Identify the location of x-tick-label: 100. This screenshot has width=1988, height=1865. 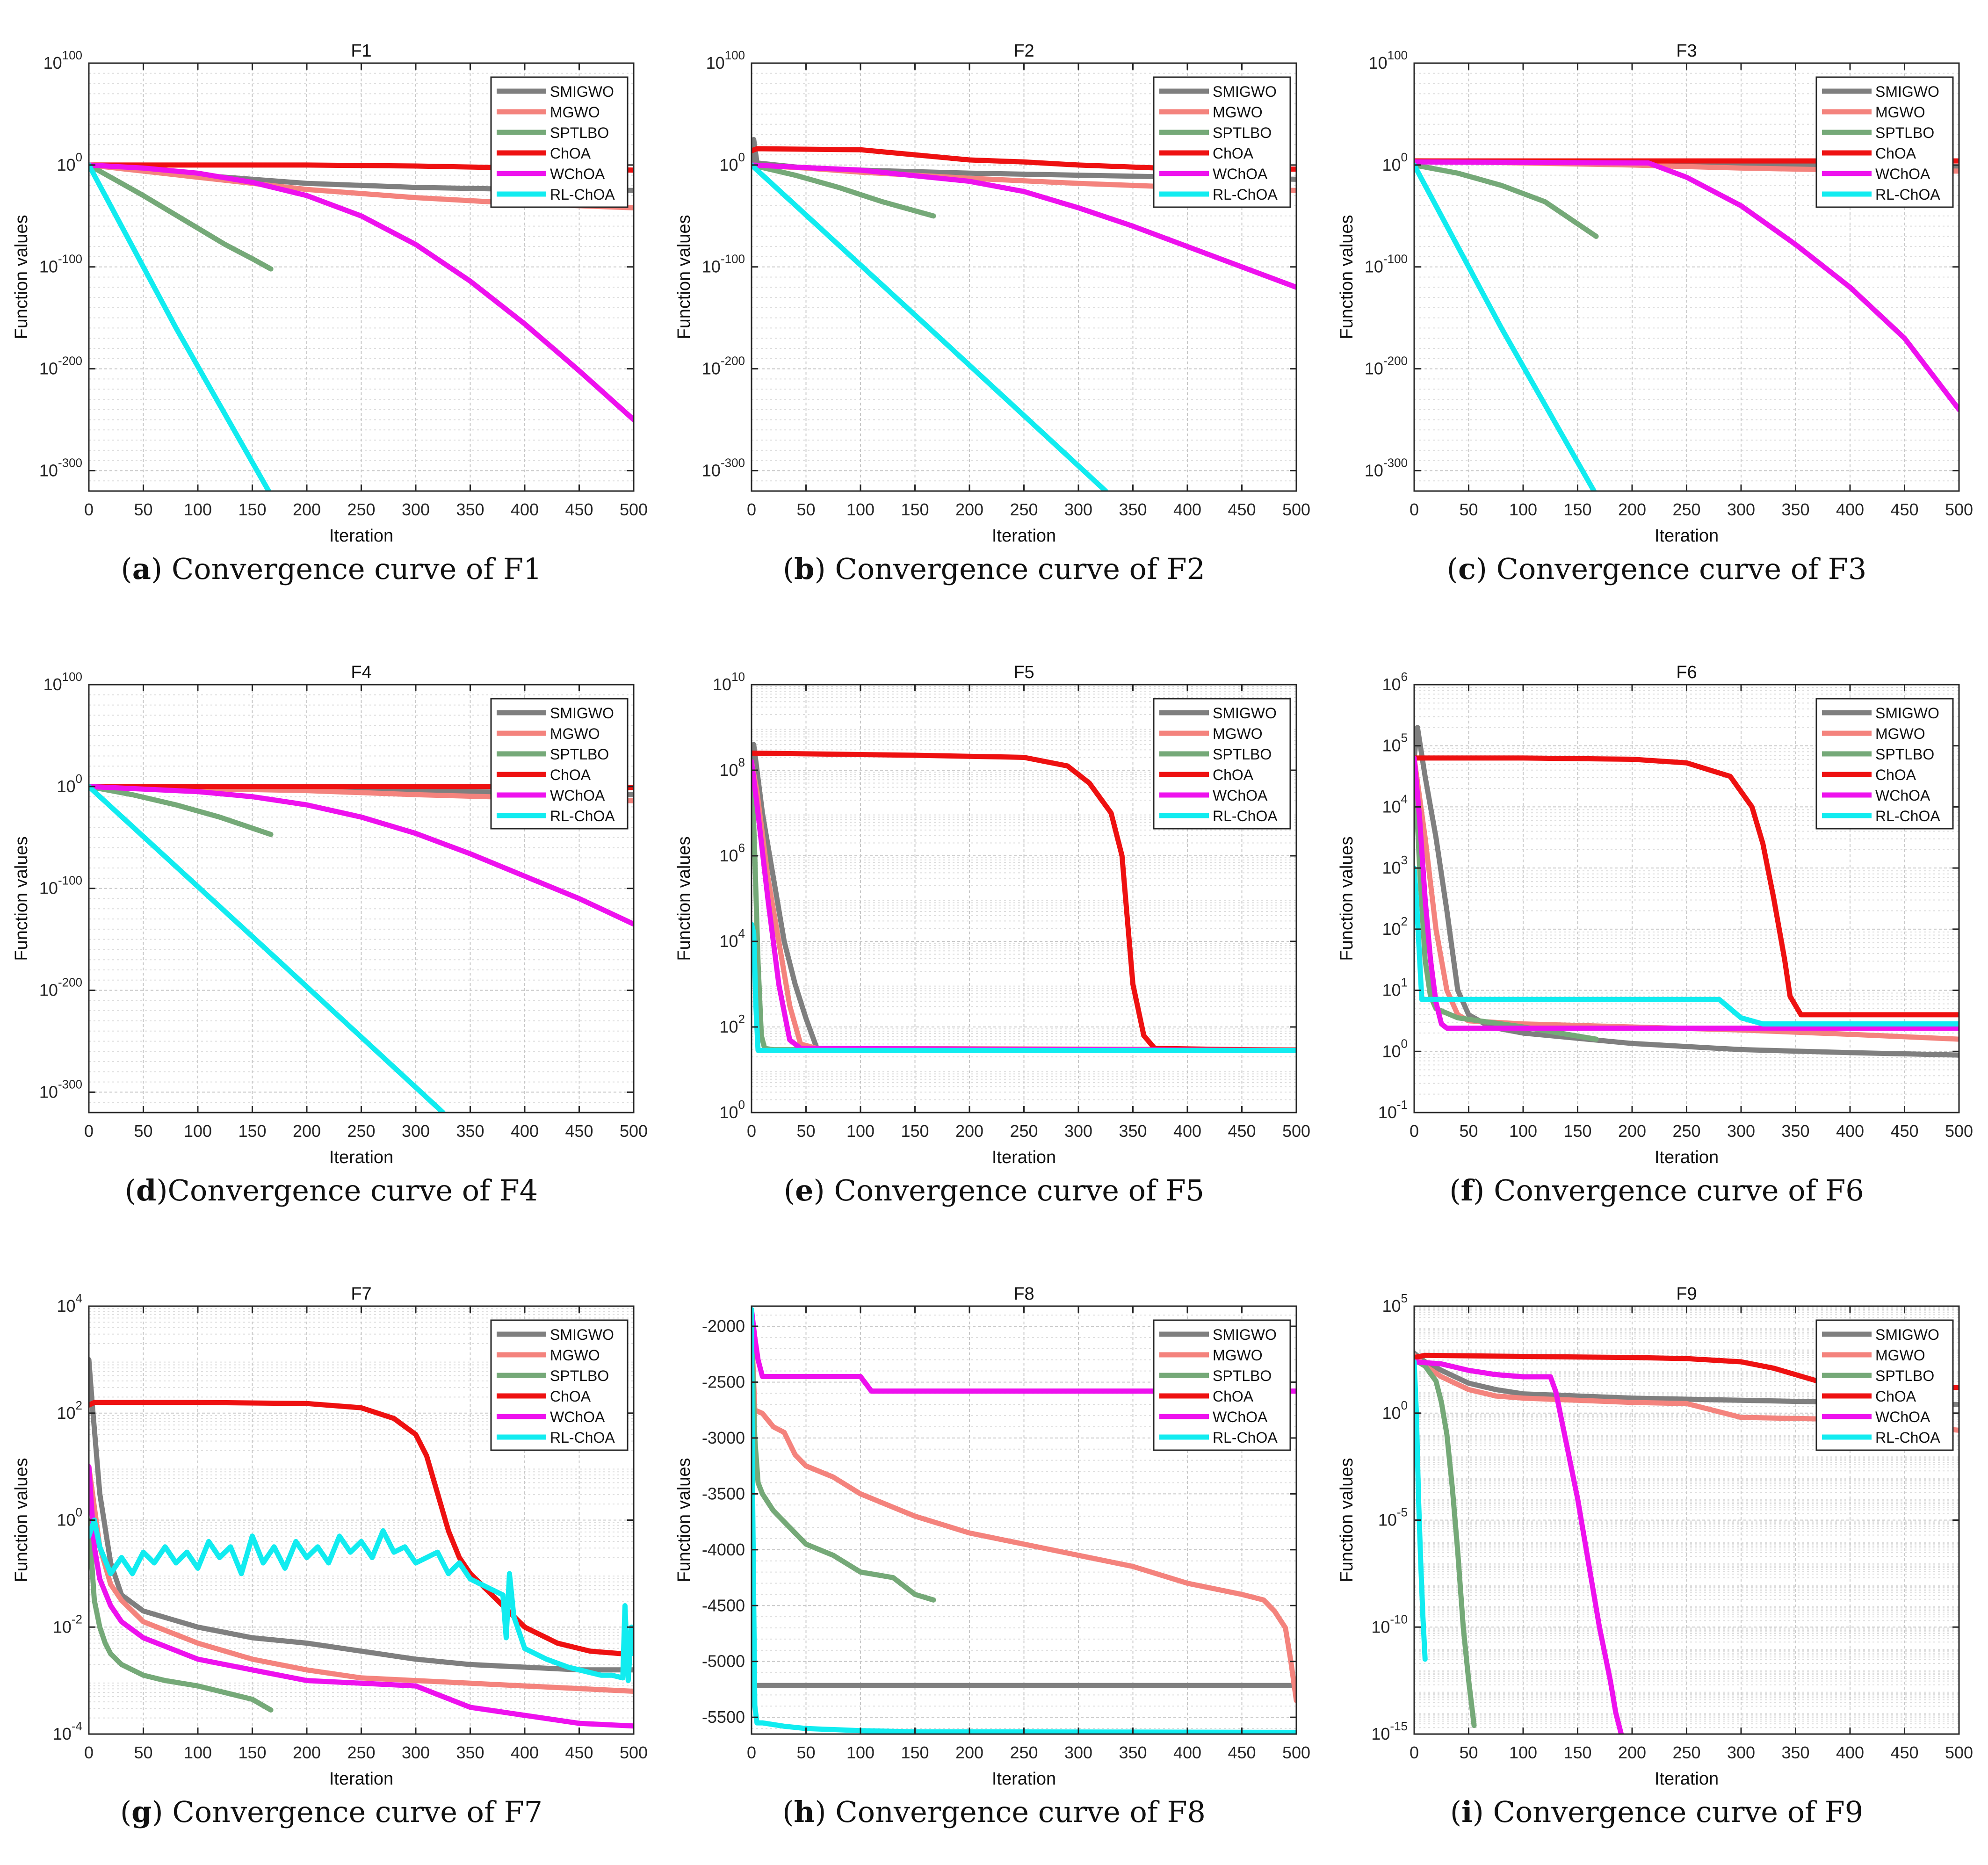
(198, 509).